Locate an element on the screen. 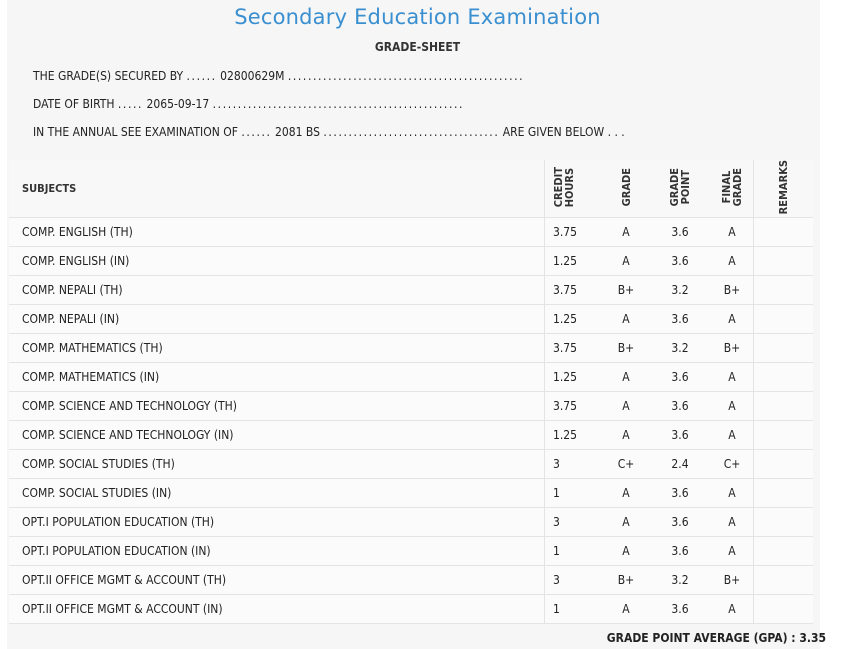 This screenshot has height=649, width=841. table-row: COMP. NEPALI (TH) 3.75 B+ 3.2 B+ is located at coordinates (411, 290).